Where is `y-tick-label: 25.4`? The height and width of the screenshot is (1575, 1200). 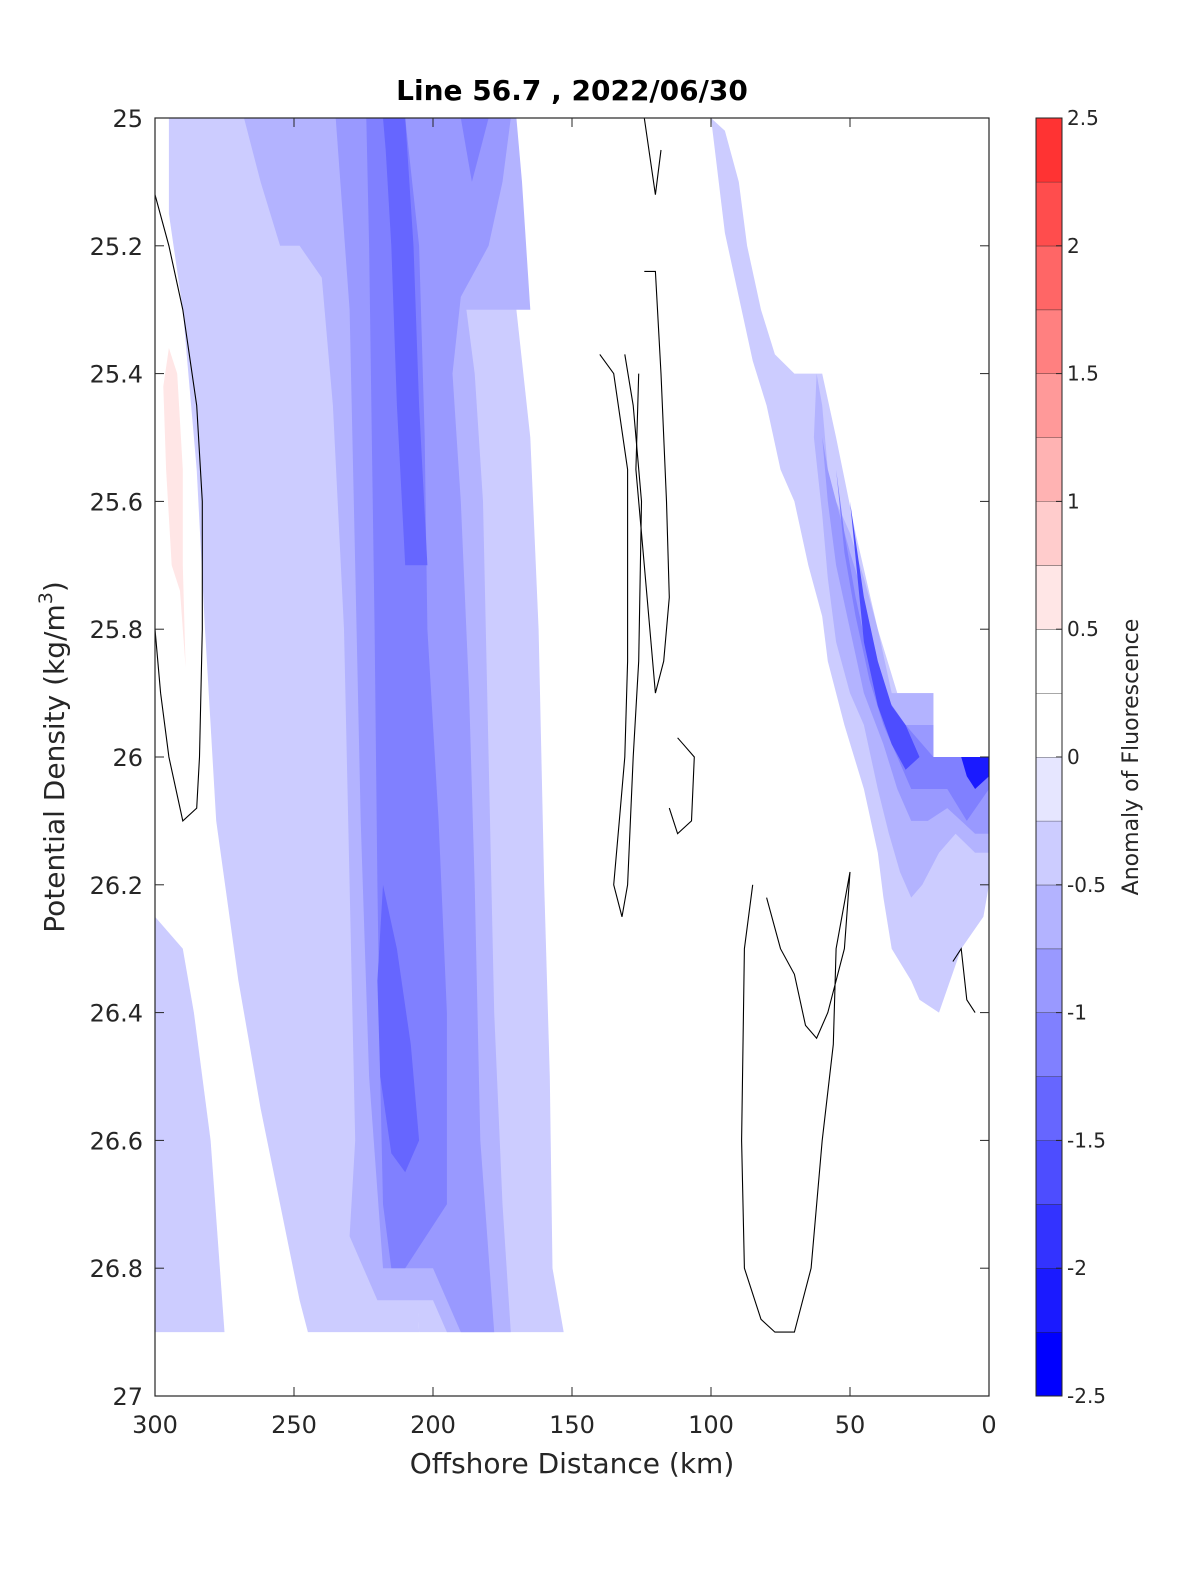
y-tick-label: 25.4 is located at coordinates (116, 375).